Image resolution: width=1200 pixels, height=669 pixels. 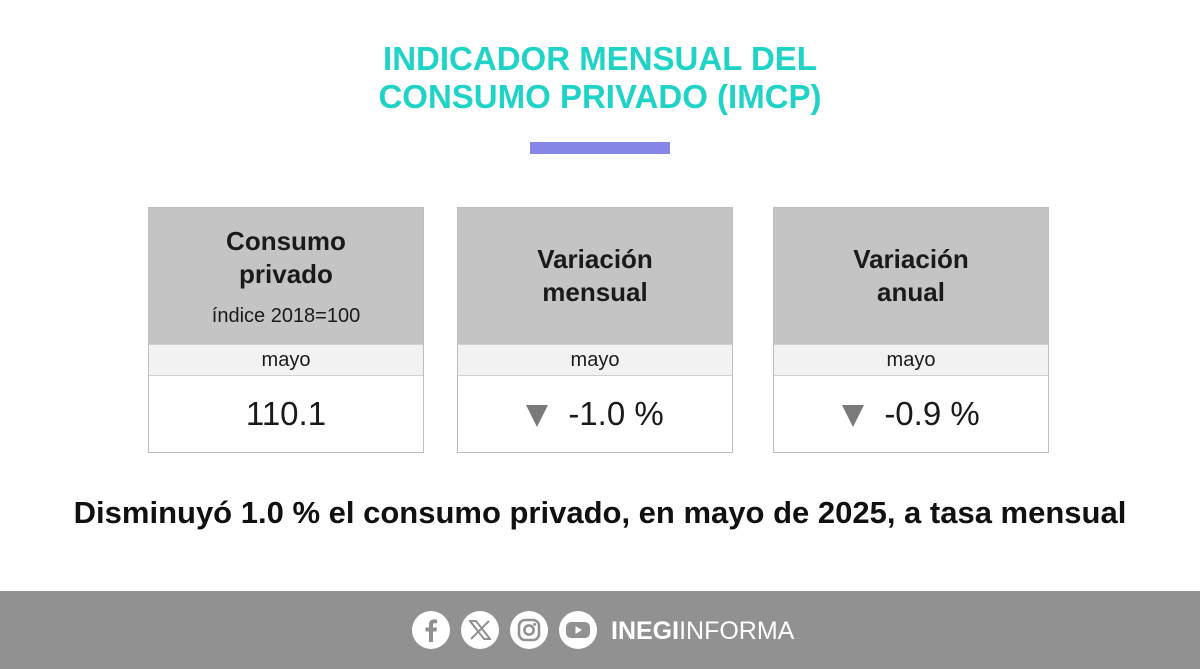 I want to click on youtube-icon, so click(x=578, y=630).